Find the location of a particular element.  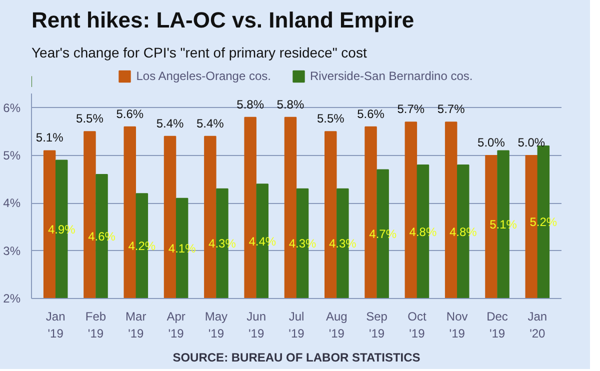

x-tick-label: Jun '19 is located at coordinates (256, 325).